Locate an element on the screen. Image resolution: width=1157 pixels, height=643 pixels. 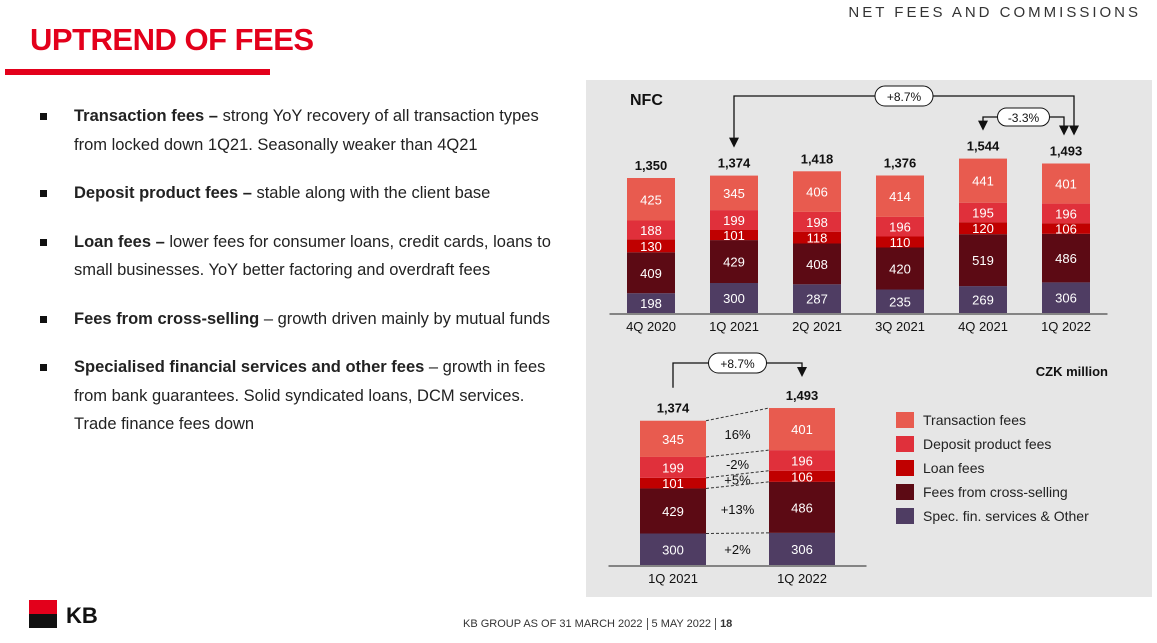
change-percent: +13% is located at coordinates (738, 509).